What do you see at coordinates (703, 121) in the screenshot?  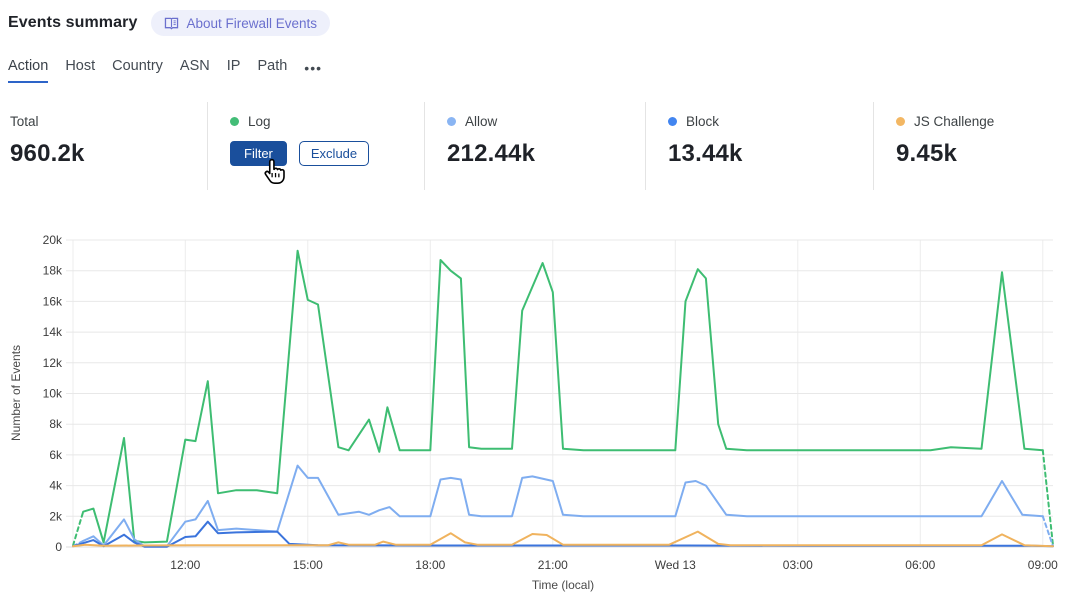 I see `stat-label: Block` at bounding box center [703, 121].